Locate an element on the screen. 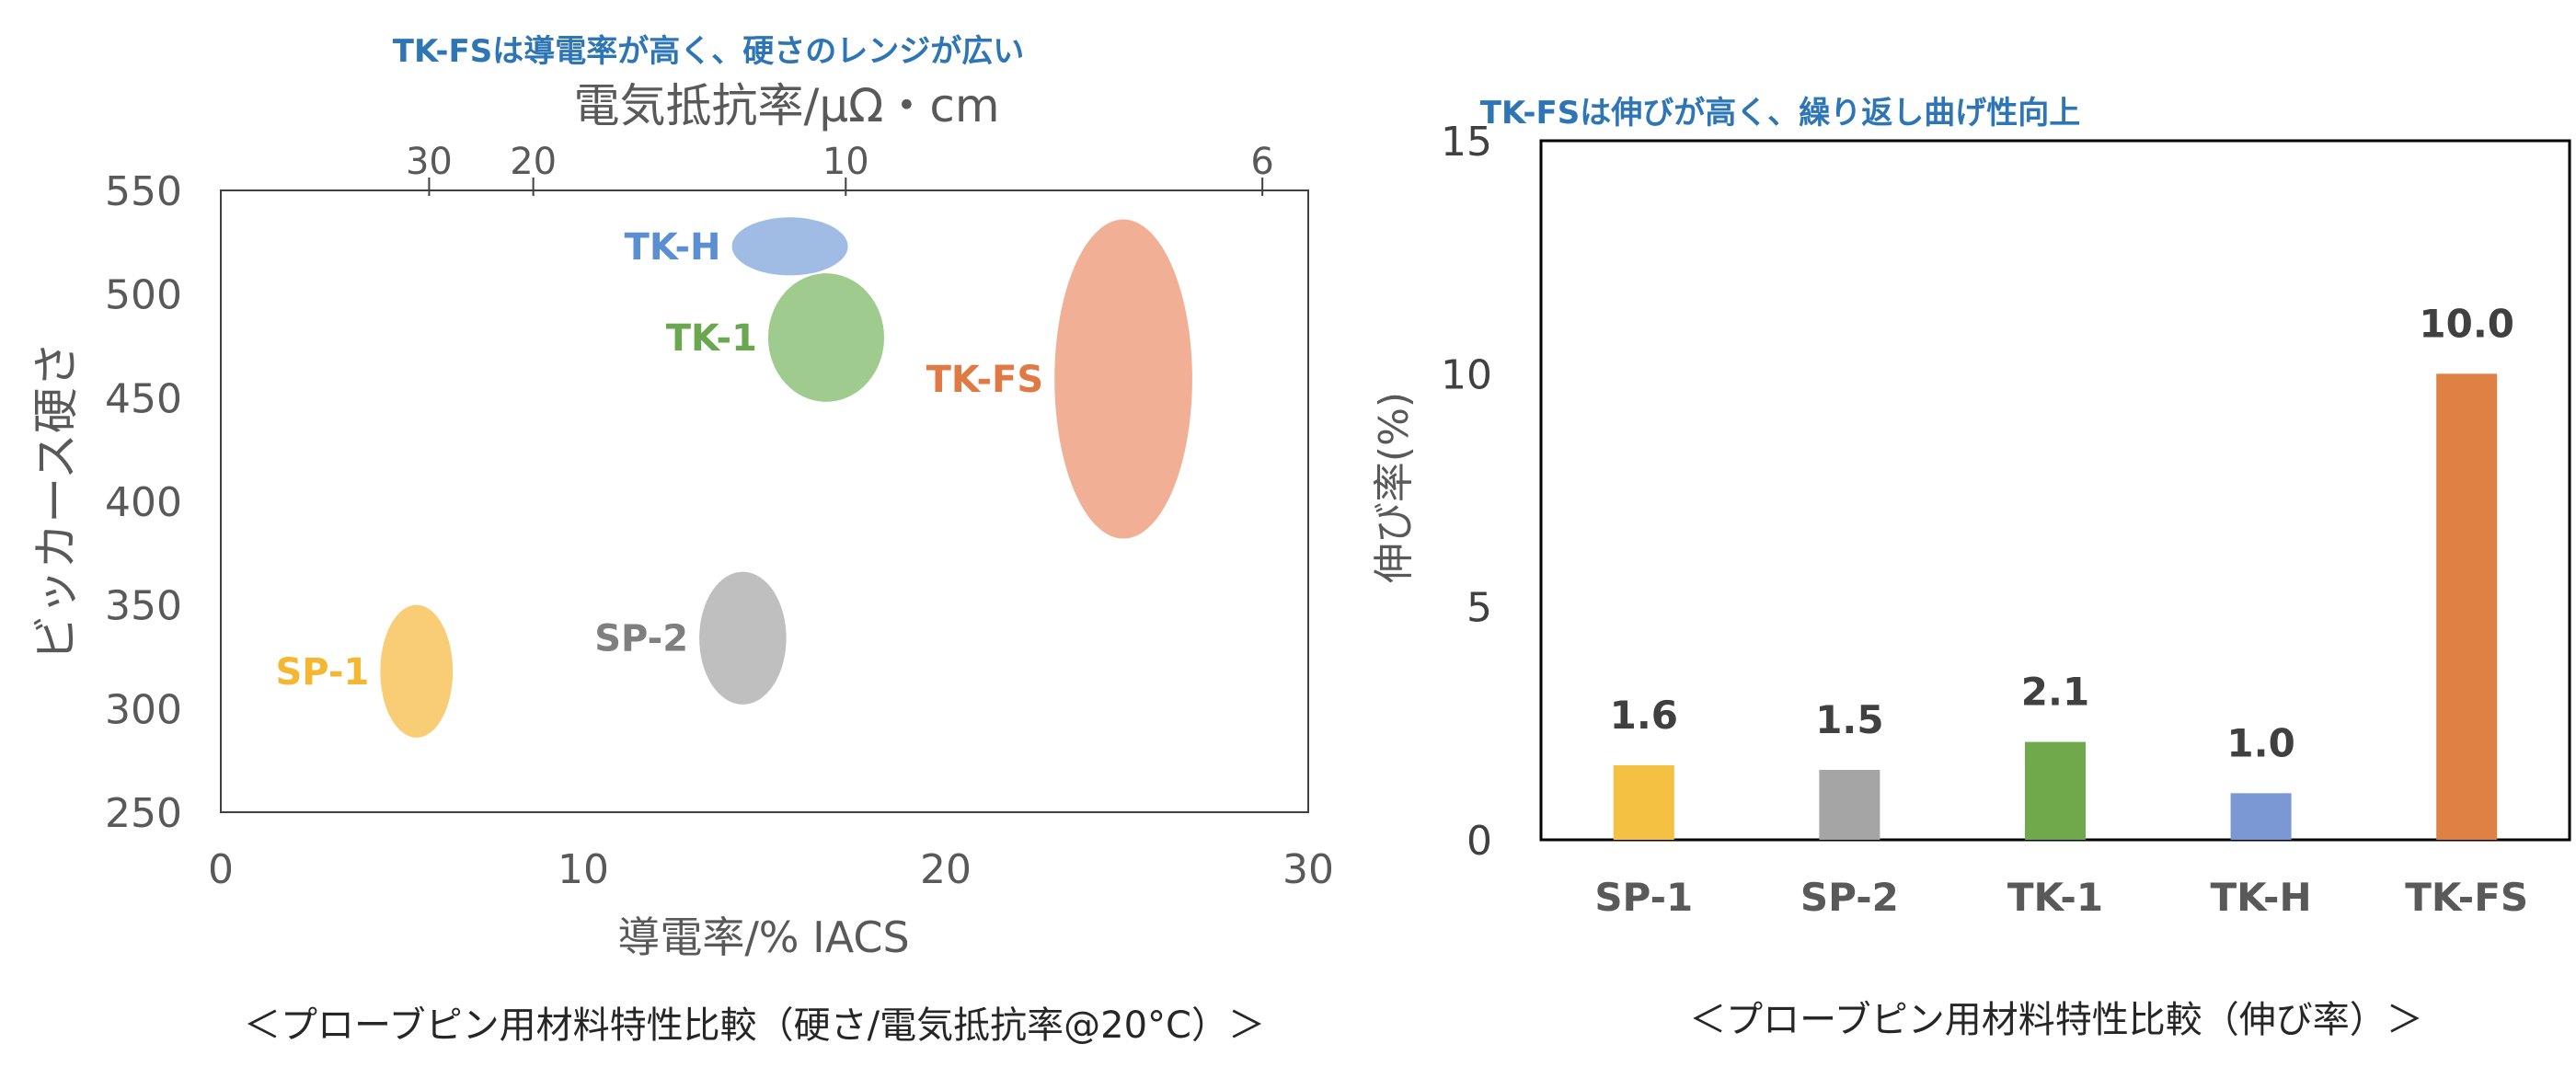  ellipse-tk-fs is located at coordinates (1123, 379).